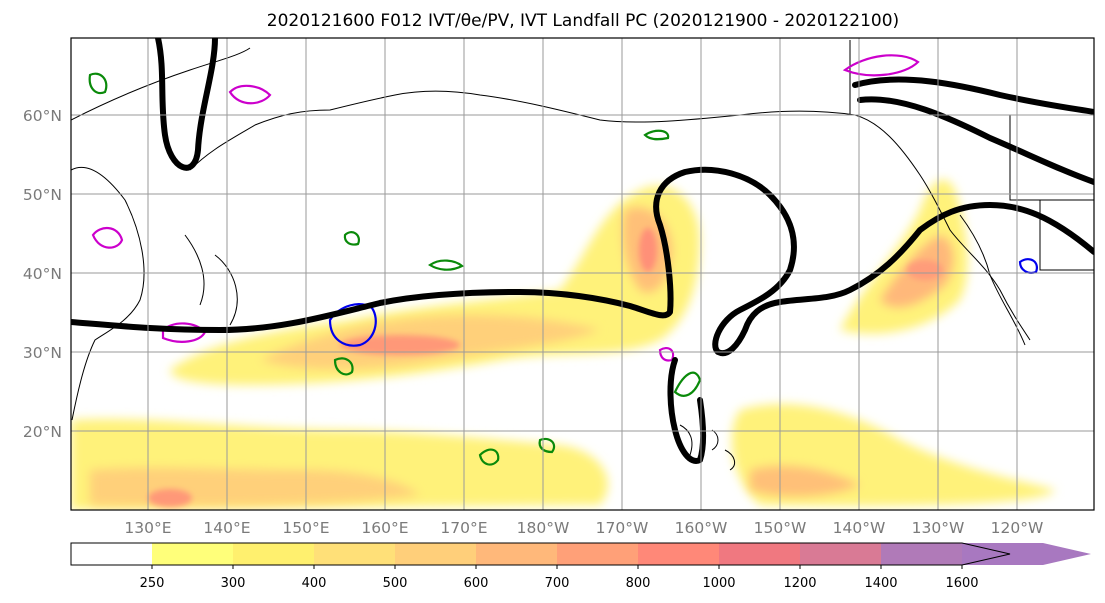 The width and height of the screenshot is (1105, 603). Describe the element at coordinates (1017, 528) in the screenshot. I see `x-tick-label: 120°W` at that location.